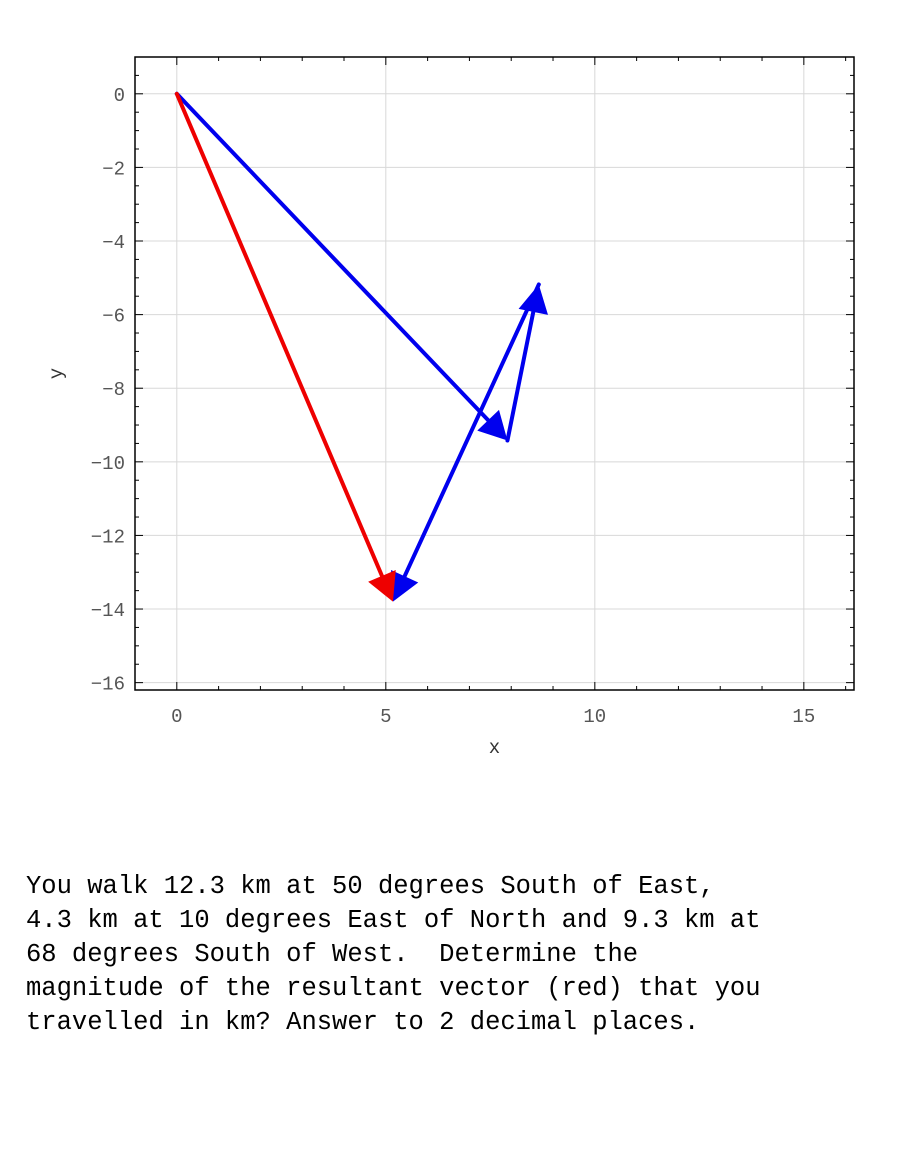  What do you see at coordinates (385, 717) in the screenshot?
I see `x-tick-label: 5` at bounding box center [385, 717].